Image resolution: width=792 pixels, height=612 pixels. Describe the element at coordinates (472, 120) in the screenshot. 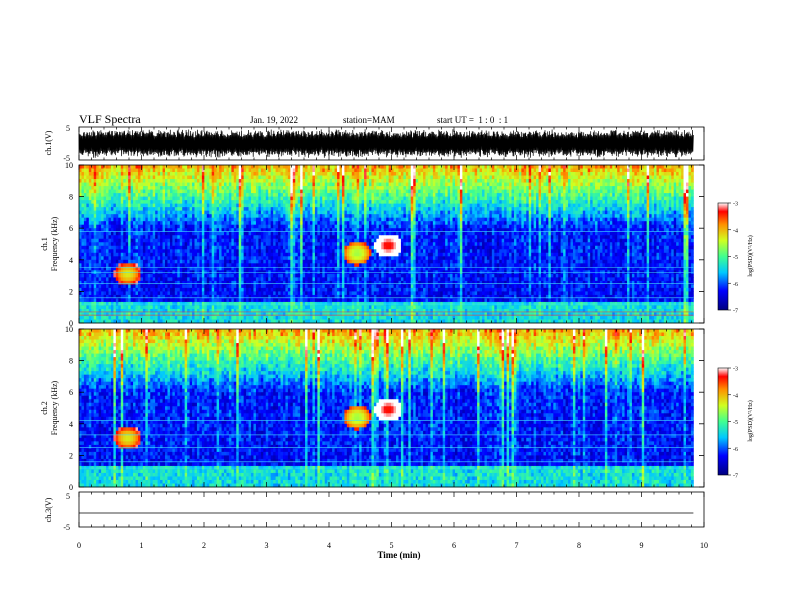

I see `start-ut-label: start UT = 1 : 0 : 1` at that location.